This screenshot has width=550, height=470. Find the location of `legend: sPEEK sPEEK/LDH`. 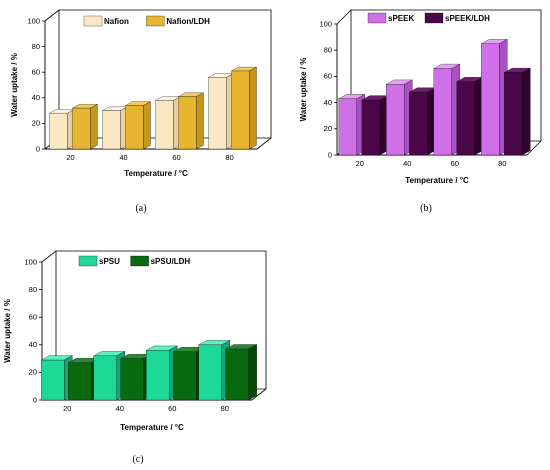

legend: sPEEK sPEEK/LDH is located at coordinates (428, 18).